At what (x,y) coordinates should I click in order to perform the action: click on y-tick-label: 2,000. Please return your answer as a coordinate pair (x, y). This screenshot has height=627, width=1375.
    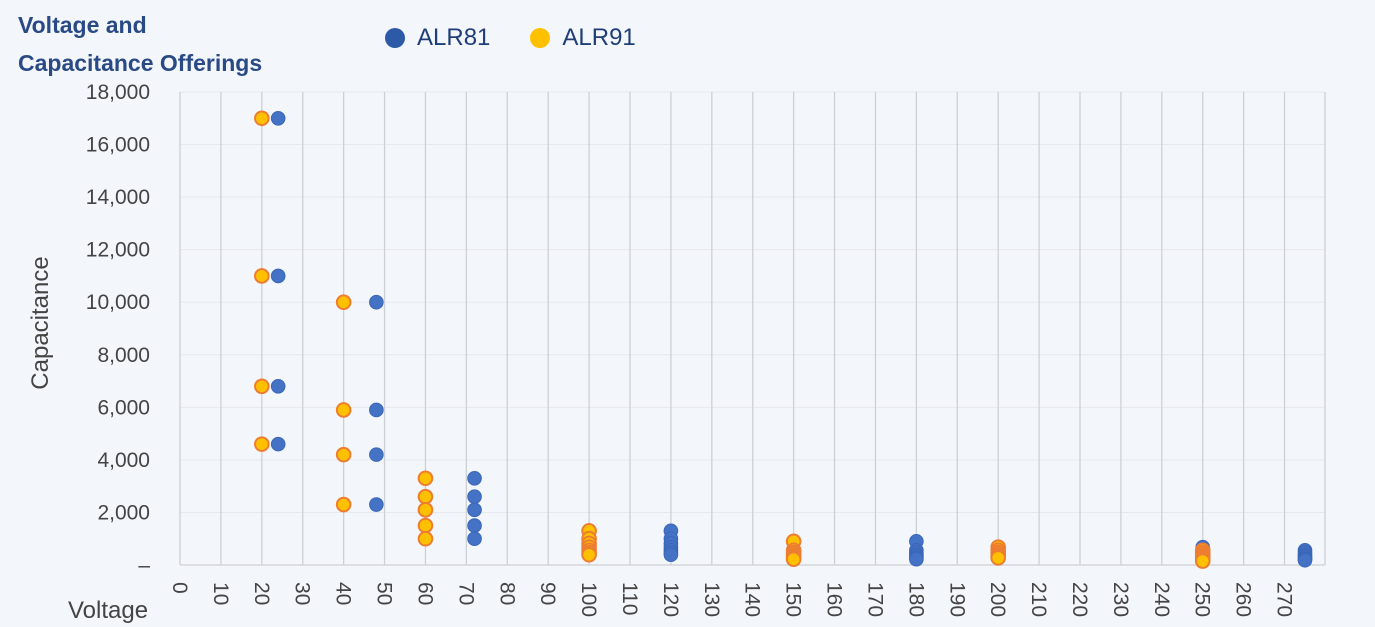
    Looking at the image, I should click on (123, 512).